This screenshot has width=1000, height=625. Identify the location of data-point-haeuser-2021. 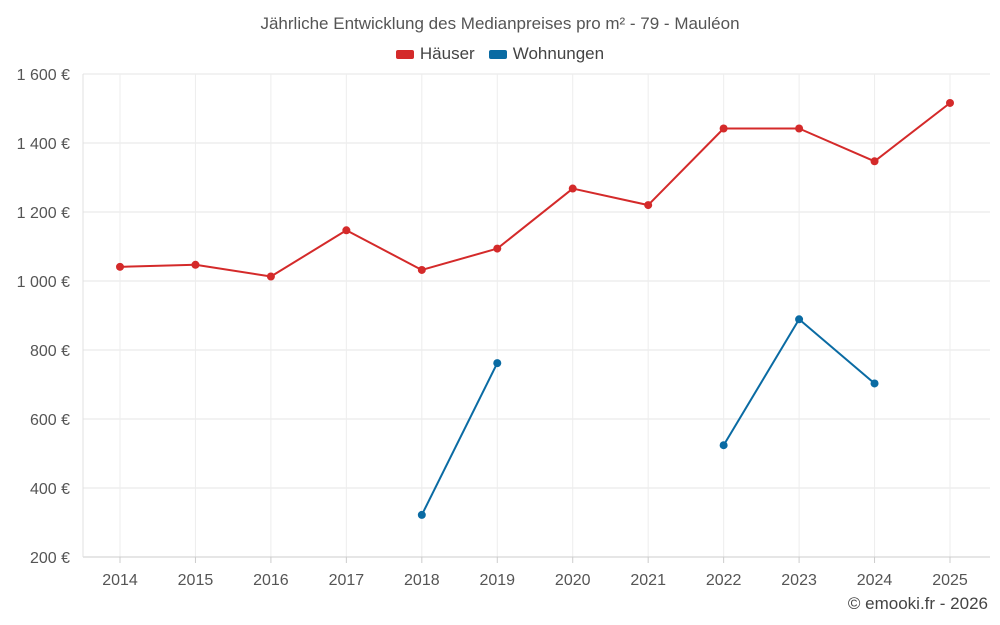
(648, 205).